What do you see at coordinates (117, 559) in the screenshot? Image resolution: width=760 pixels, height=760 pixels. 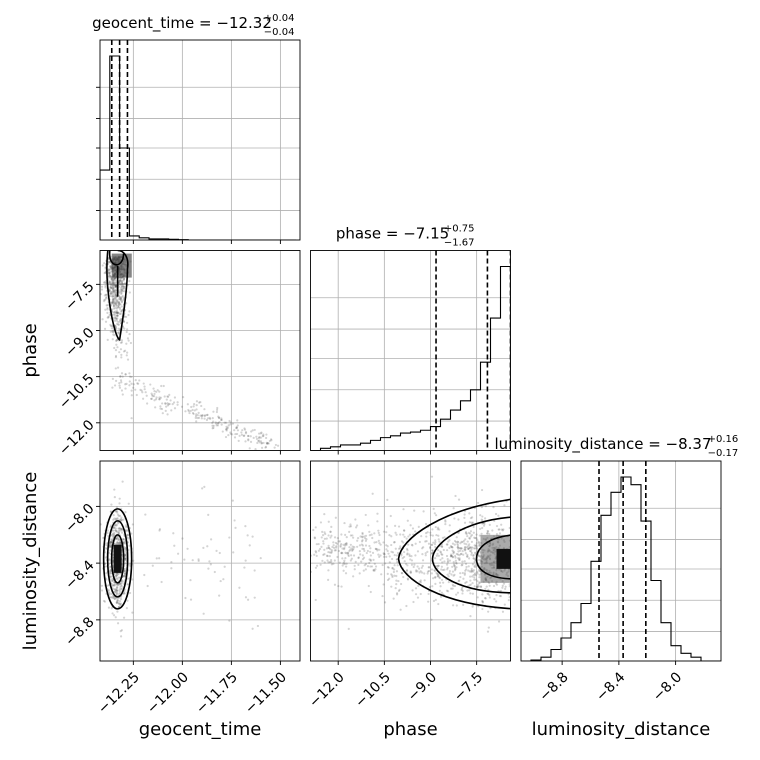 I see `contour-line` at bounding box center [117, 559].